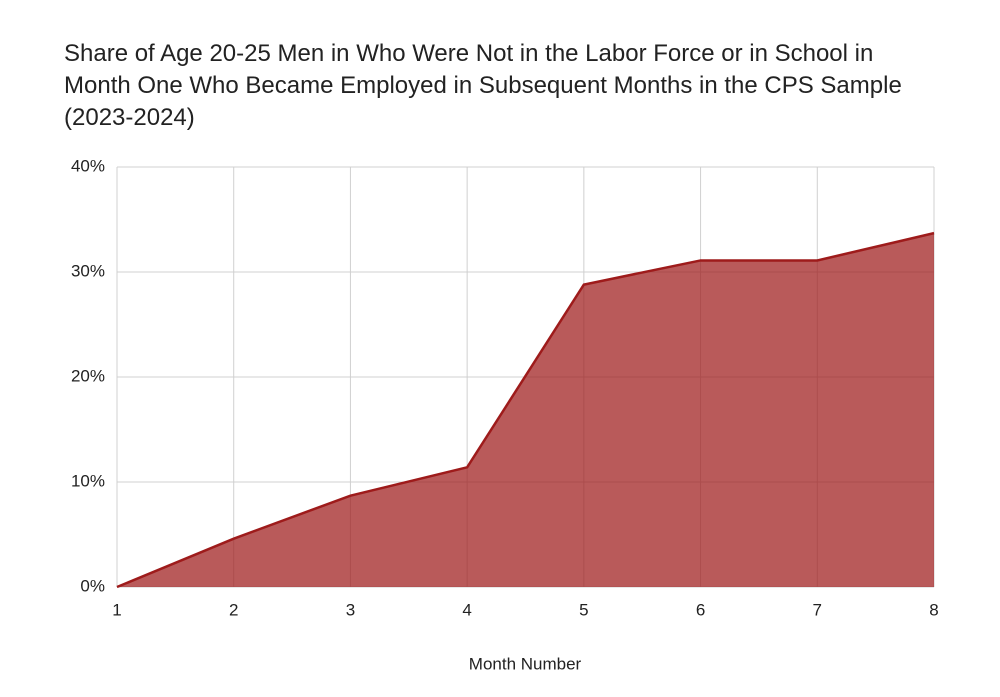 This screenshot has width=1000, height=697. What do you see at coordinates (88, 480) in the screenshot?
I see `y-tick-label: 10%` at bounding box center [88, 480].